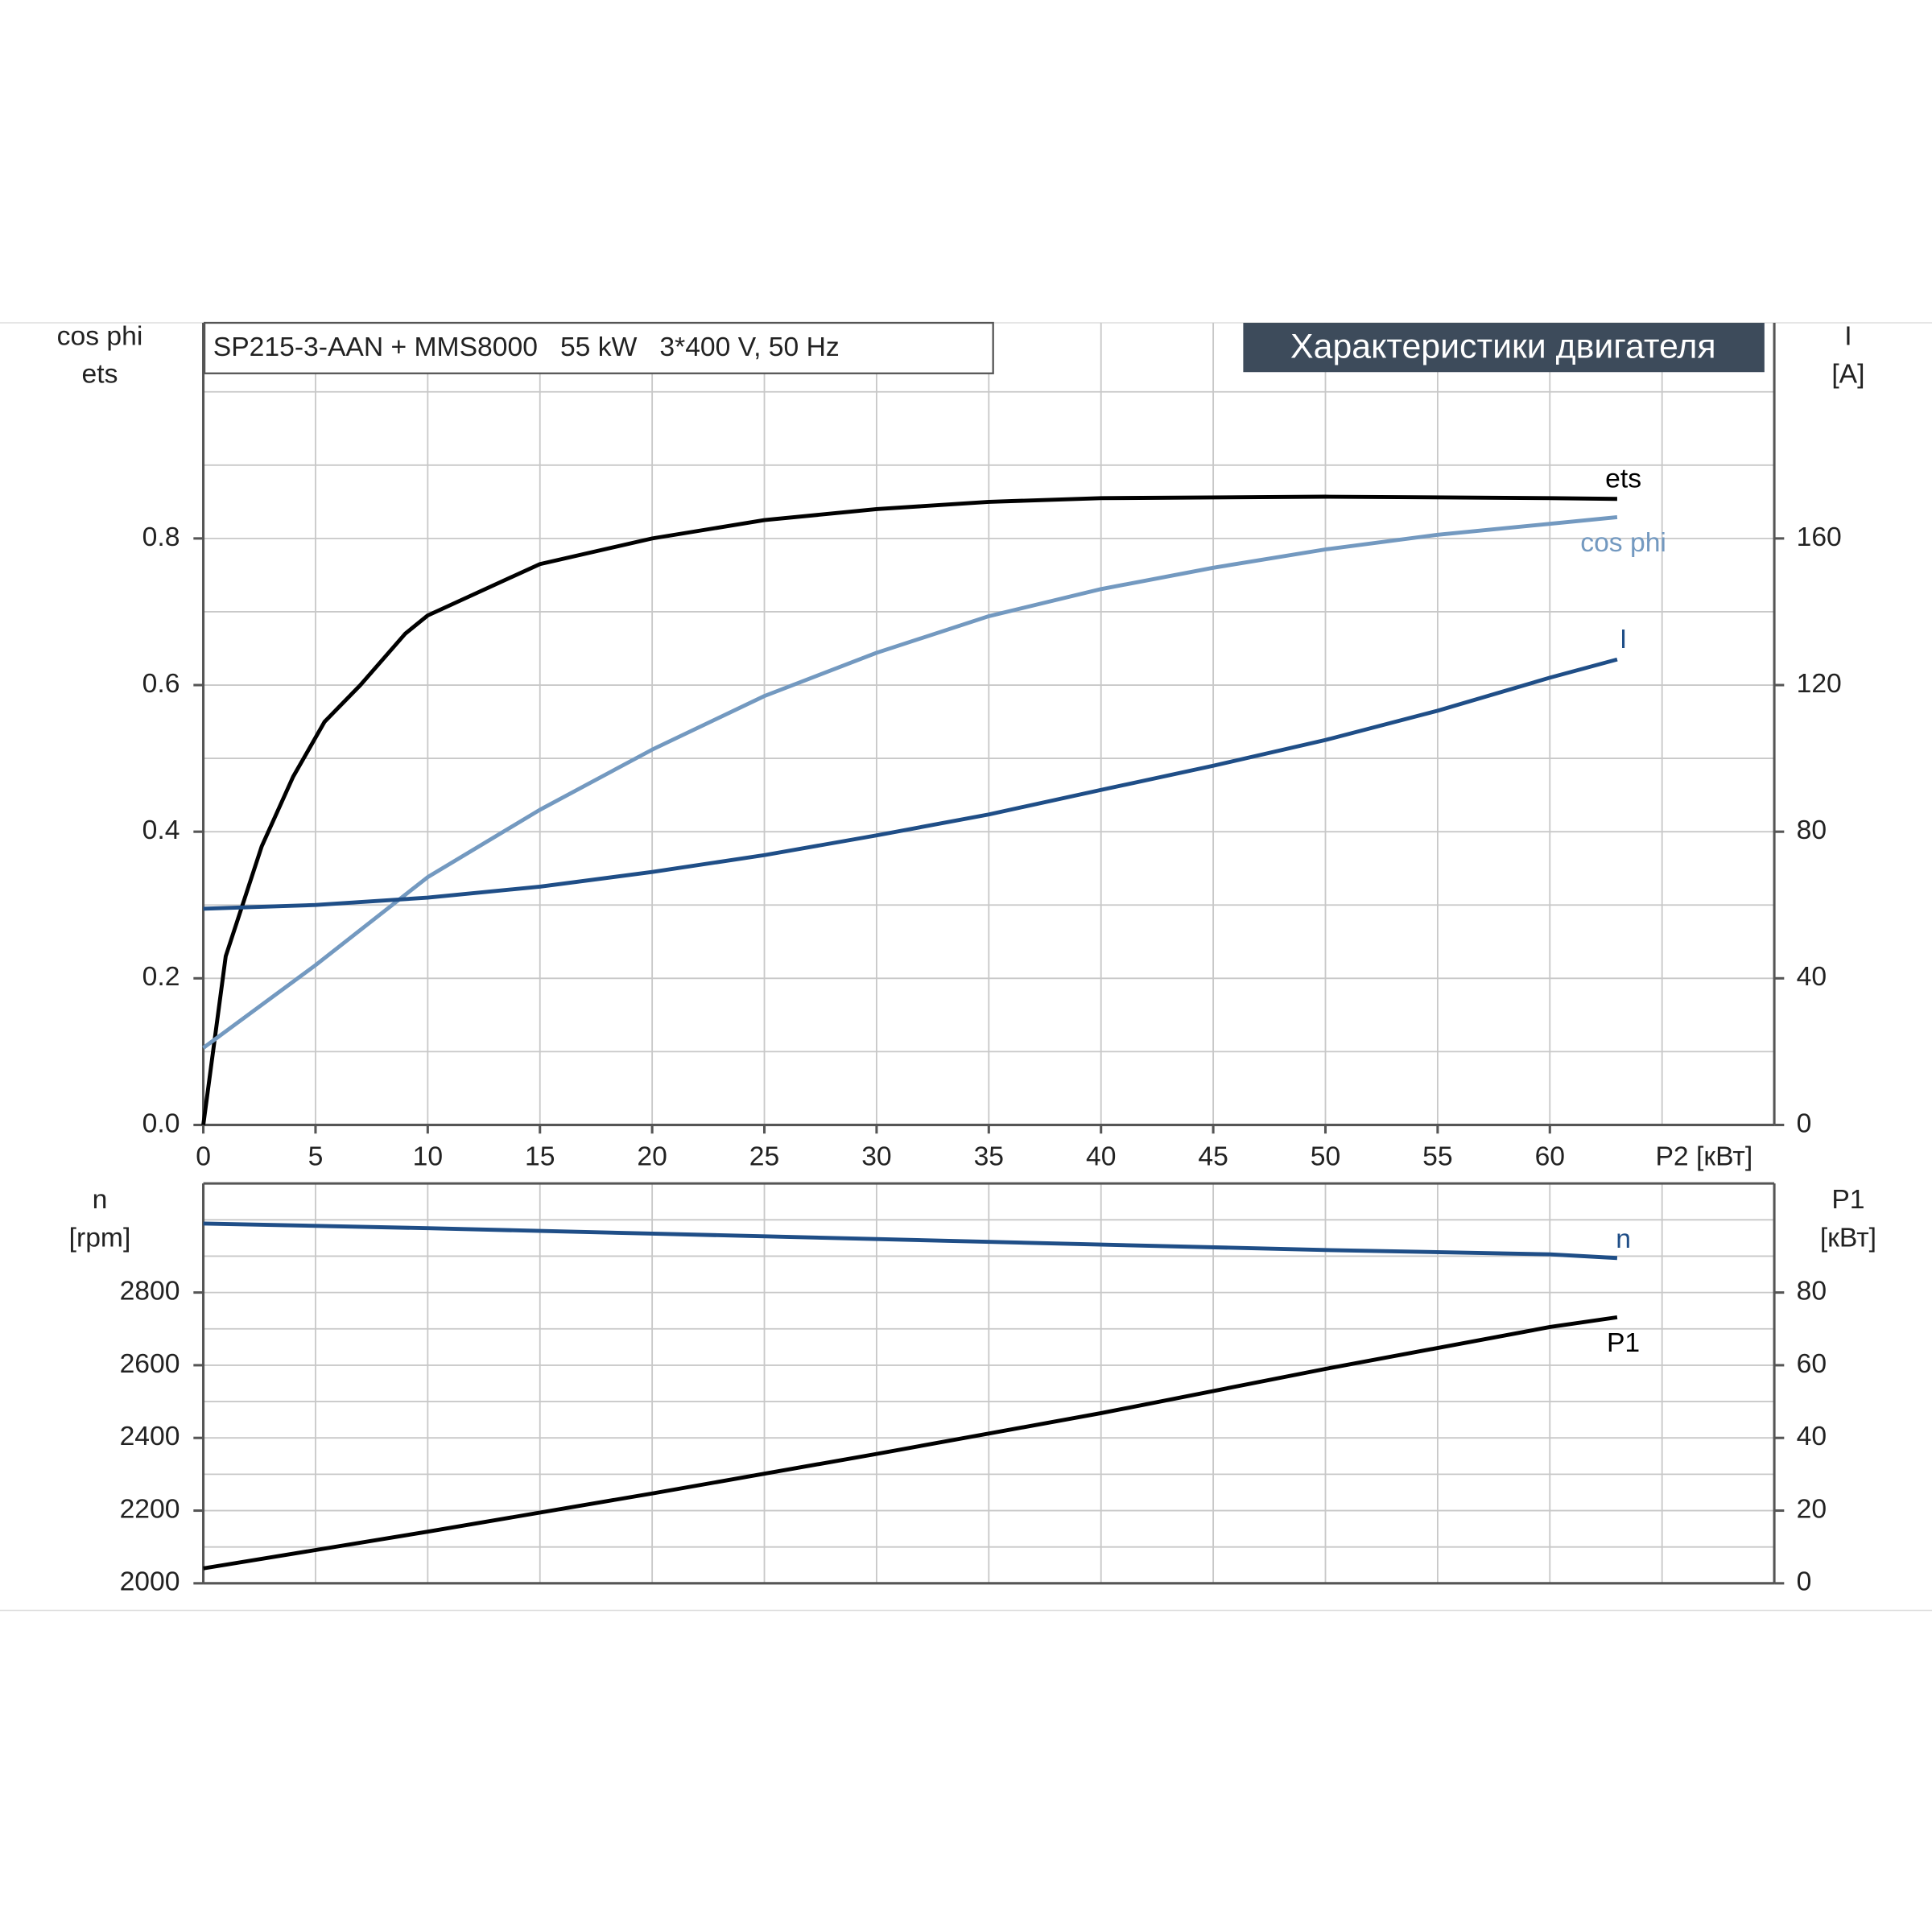  I want to click on x-tick-label: 10, so click(428, 1157).